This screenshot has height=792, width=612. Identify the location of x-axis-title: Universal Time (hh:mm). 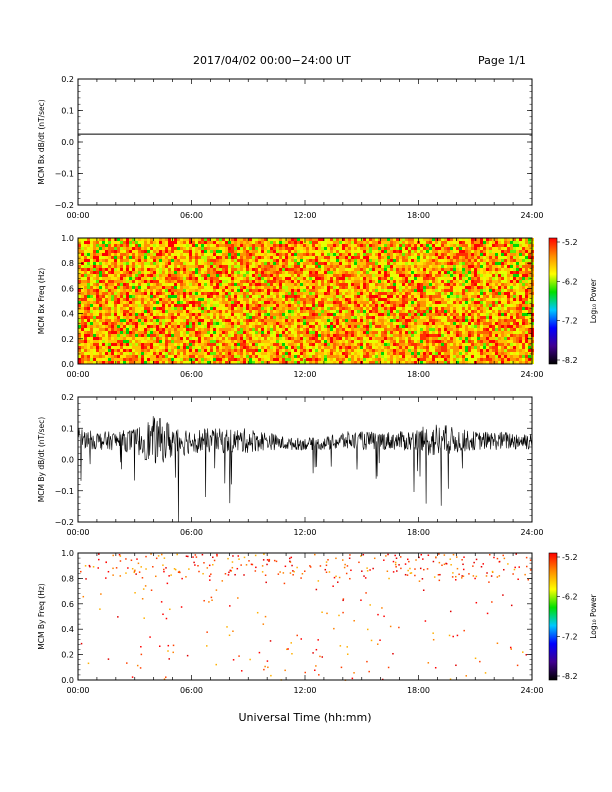
(305, 717).